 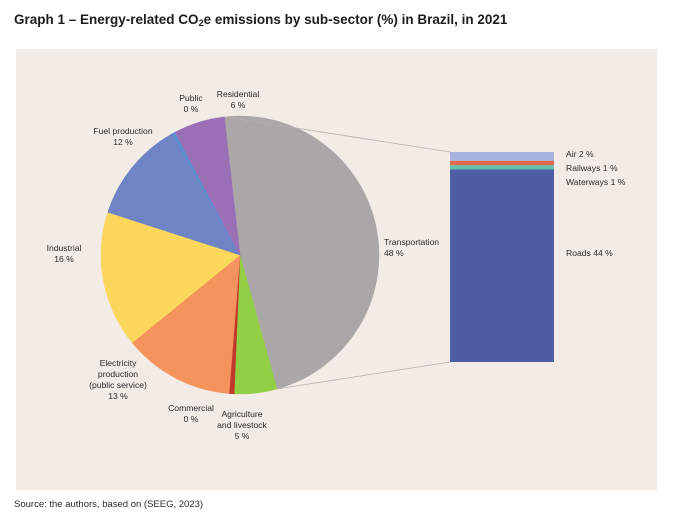 What do you see at coordinates (242, 425) in the screenshot?
I see `slice-label-agriculture: Agriculture and livestock 5 %` at bounding box center [242, 425].